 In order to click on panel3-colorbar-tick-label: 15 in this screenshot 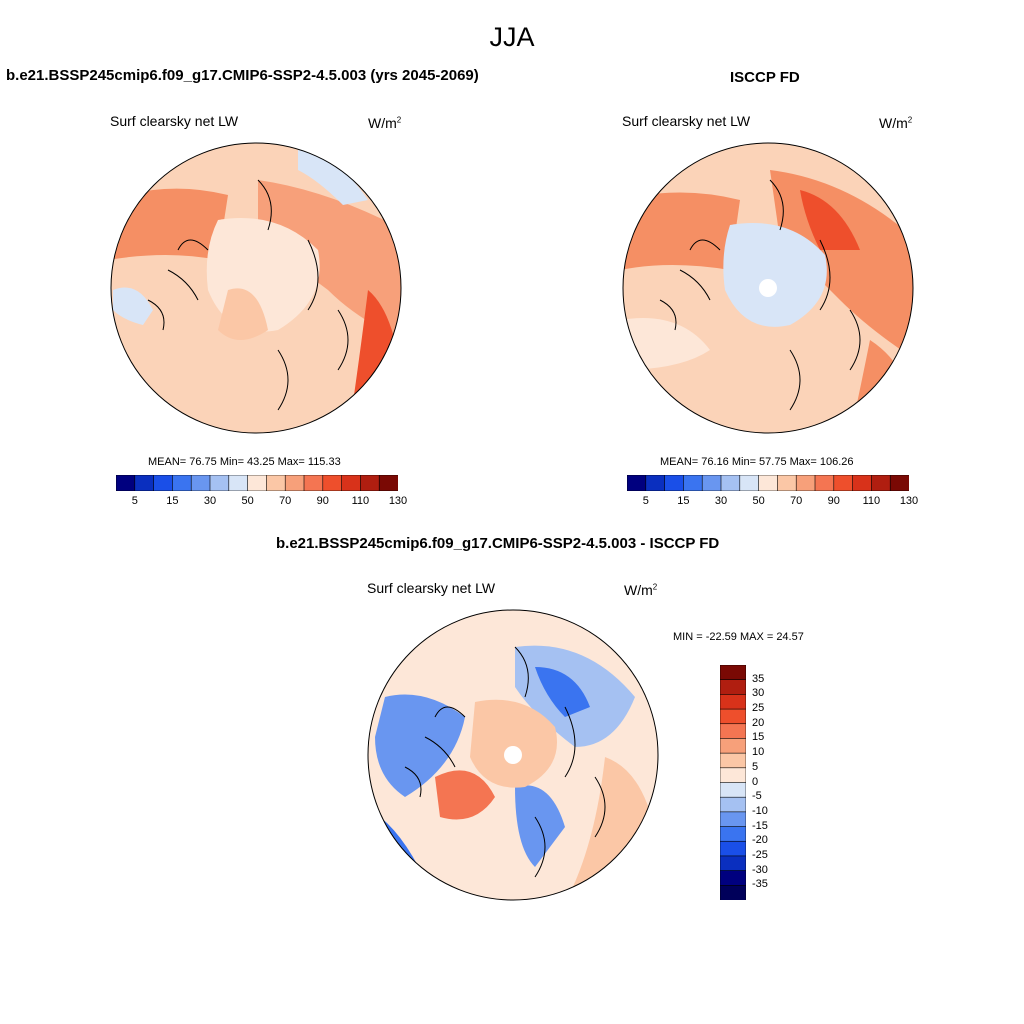, I will do `click(758, 737)`.